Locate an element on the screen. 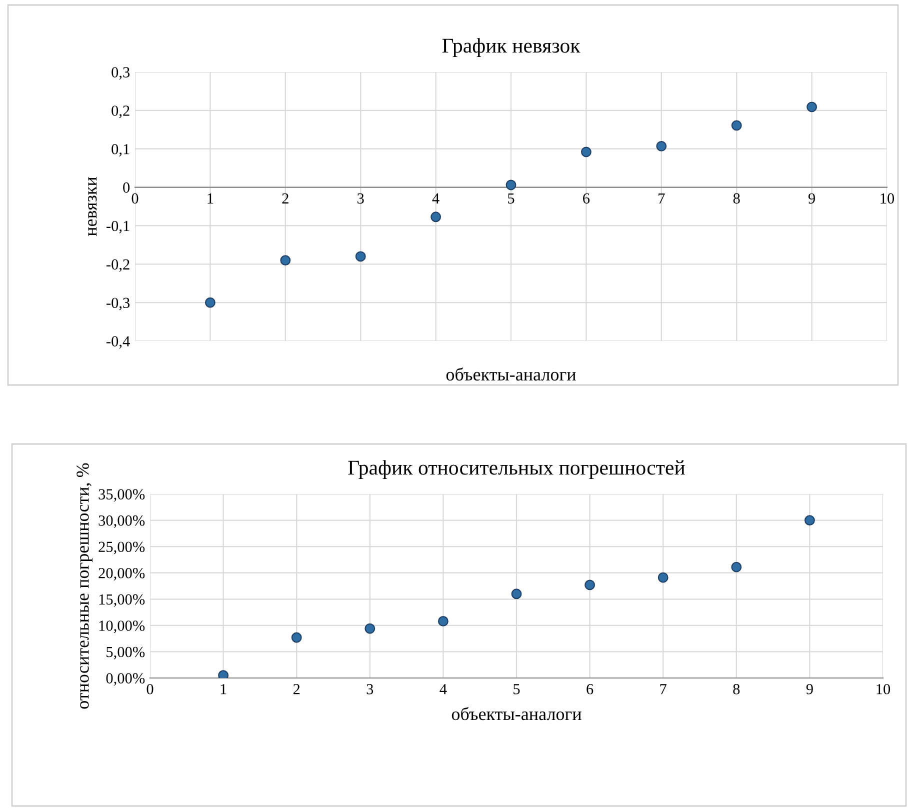  y-tick-label: 10,00% is located at coordinates (122, 627).